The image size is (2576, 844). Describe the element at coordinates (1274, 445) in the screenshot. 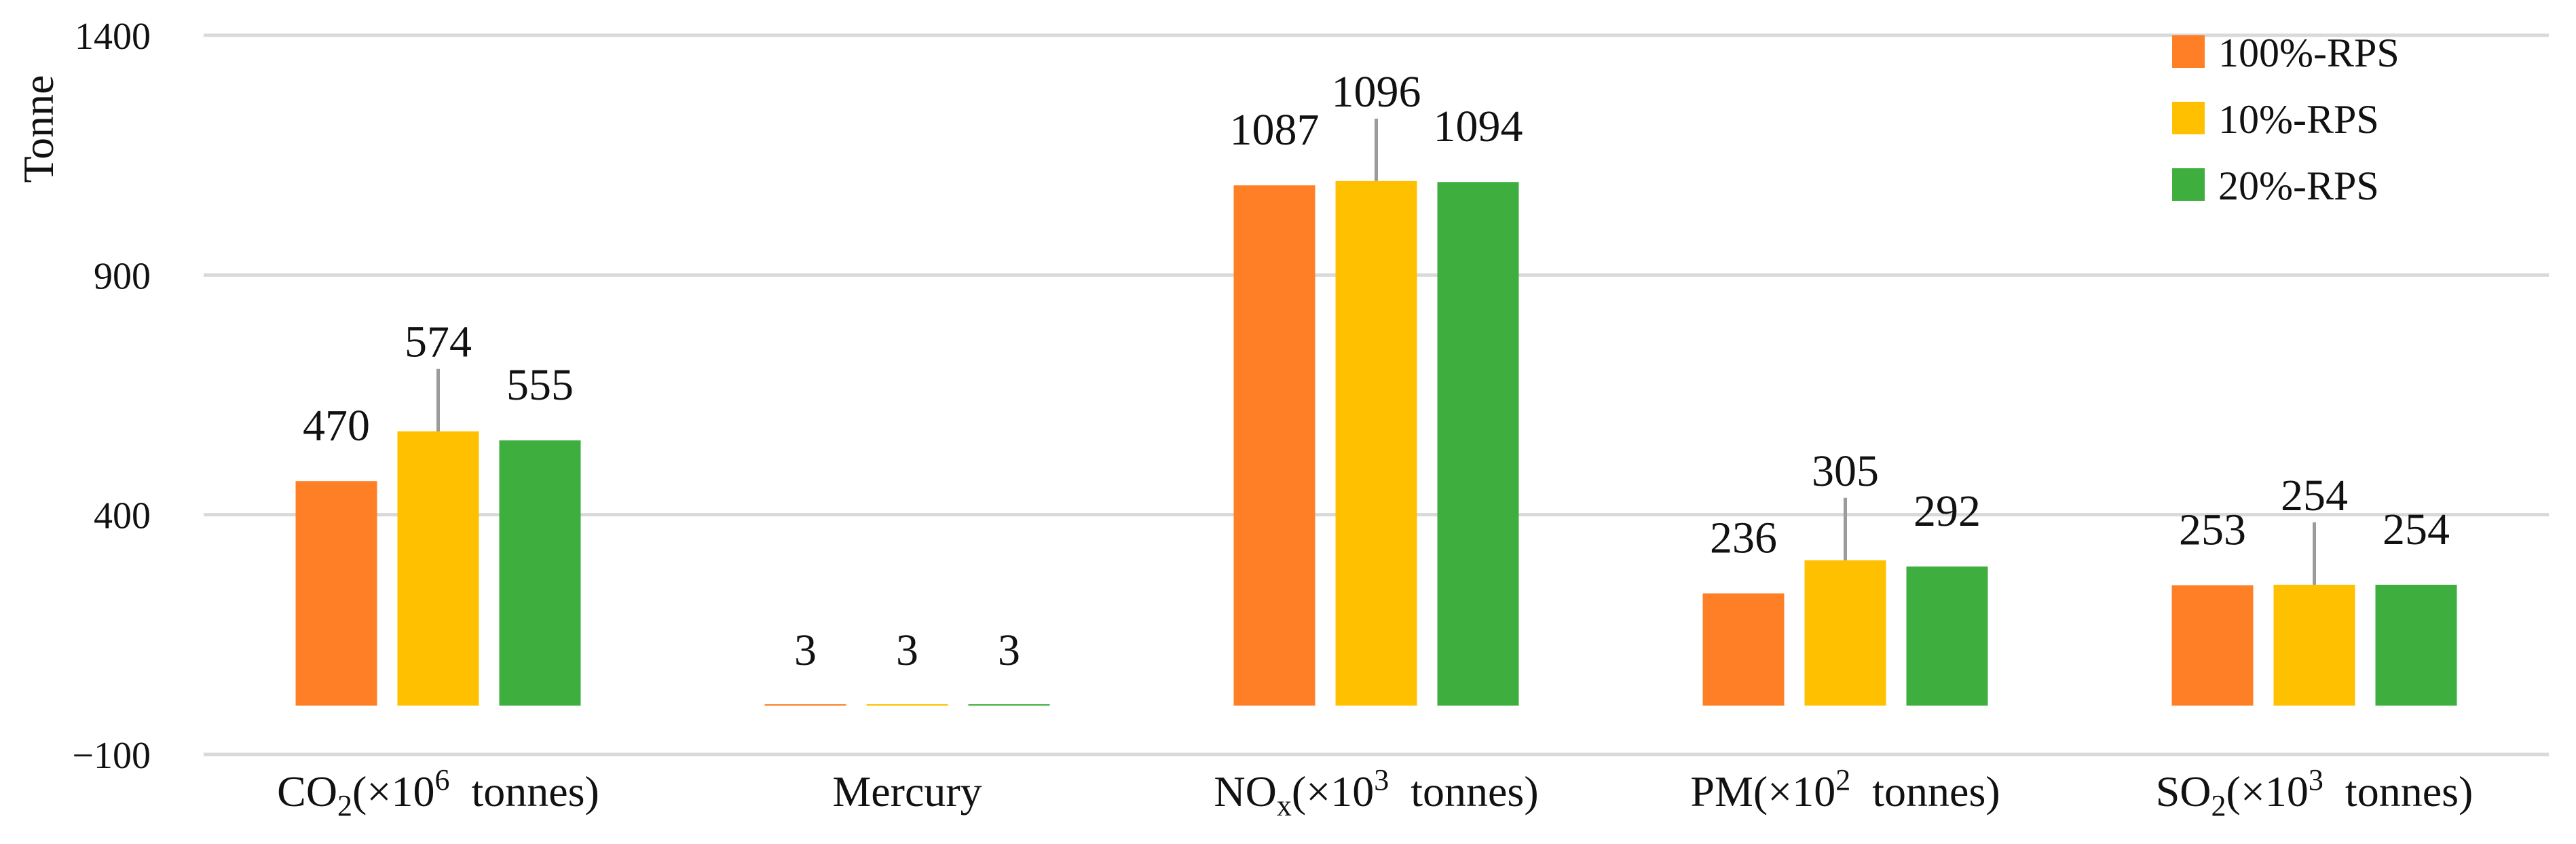

I see `bar-100%-RPS-2` at that location.